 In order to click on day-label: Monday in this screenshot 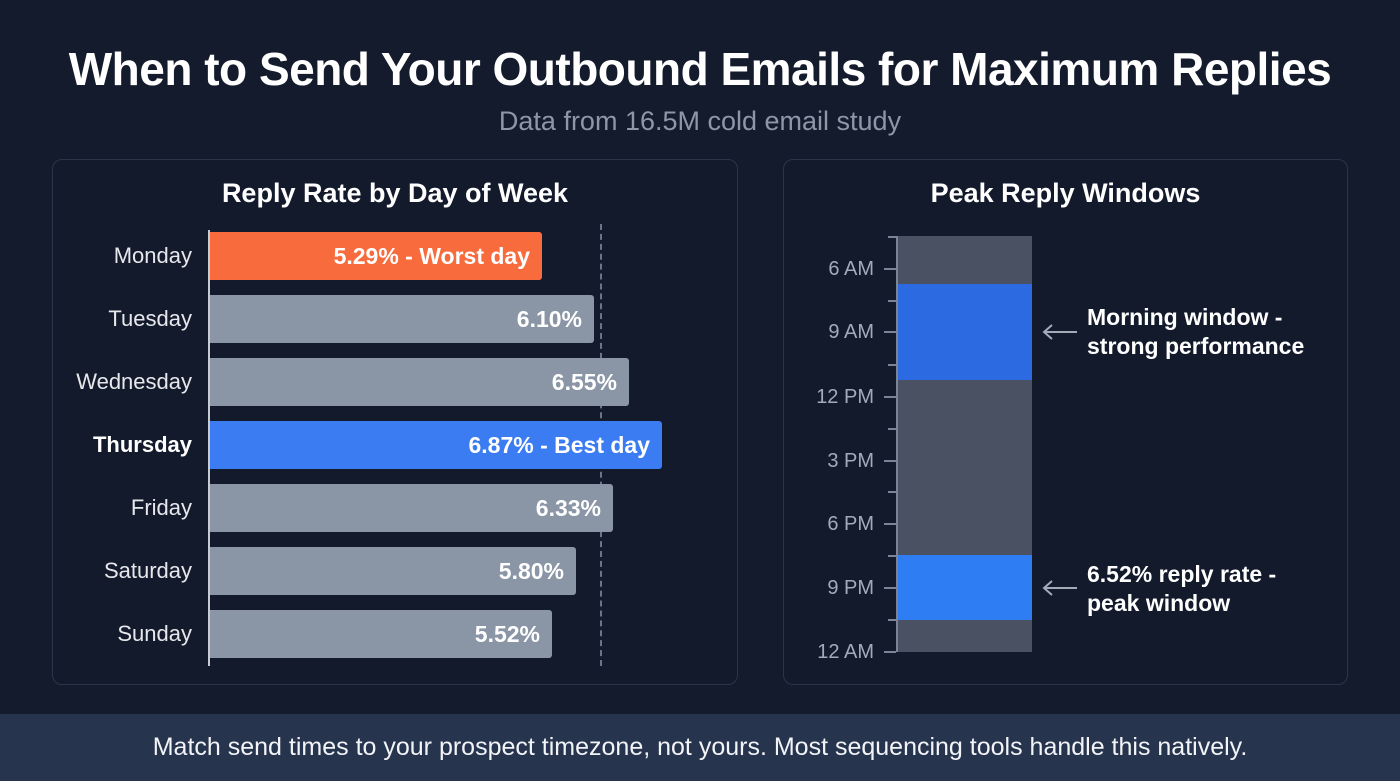, I will do `click(152, 255)`.